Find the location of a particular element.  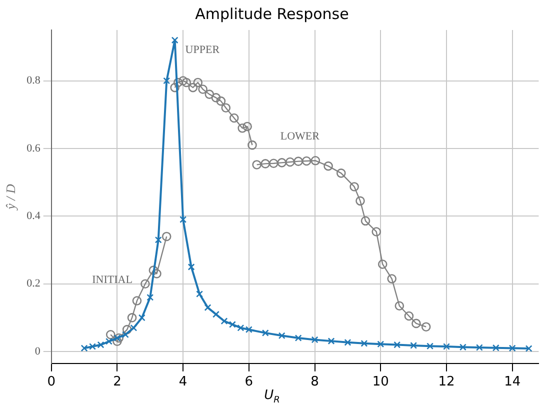

chart-title: Amplitude Response is located at coordinates (272, 13).